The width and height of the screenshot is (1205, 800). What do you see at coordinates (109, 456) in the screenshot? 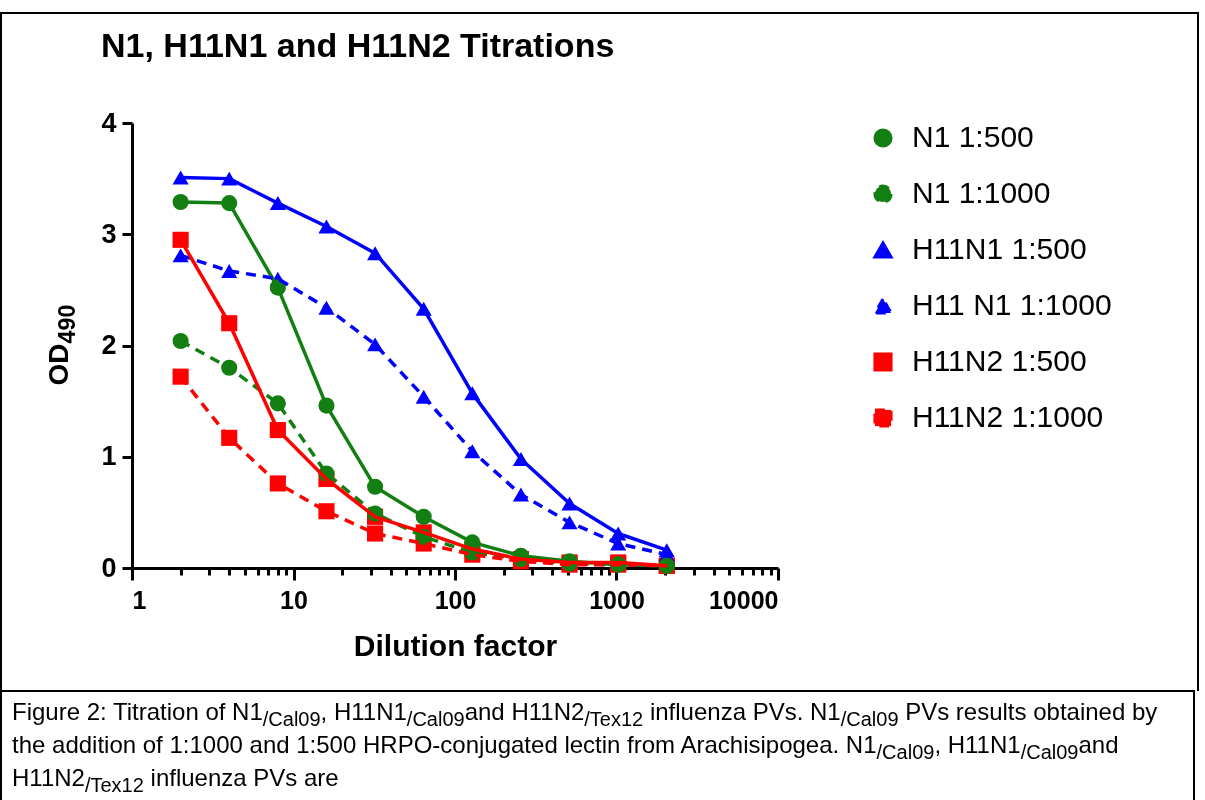
I see `y-tick-label: 1` at bounding box center [109, 456].